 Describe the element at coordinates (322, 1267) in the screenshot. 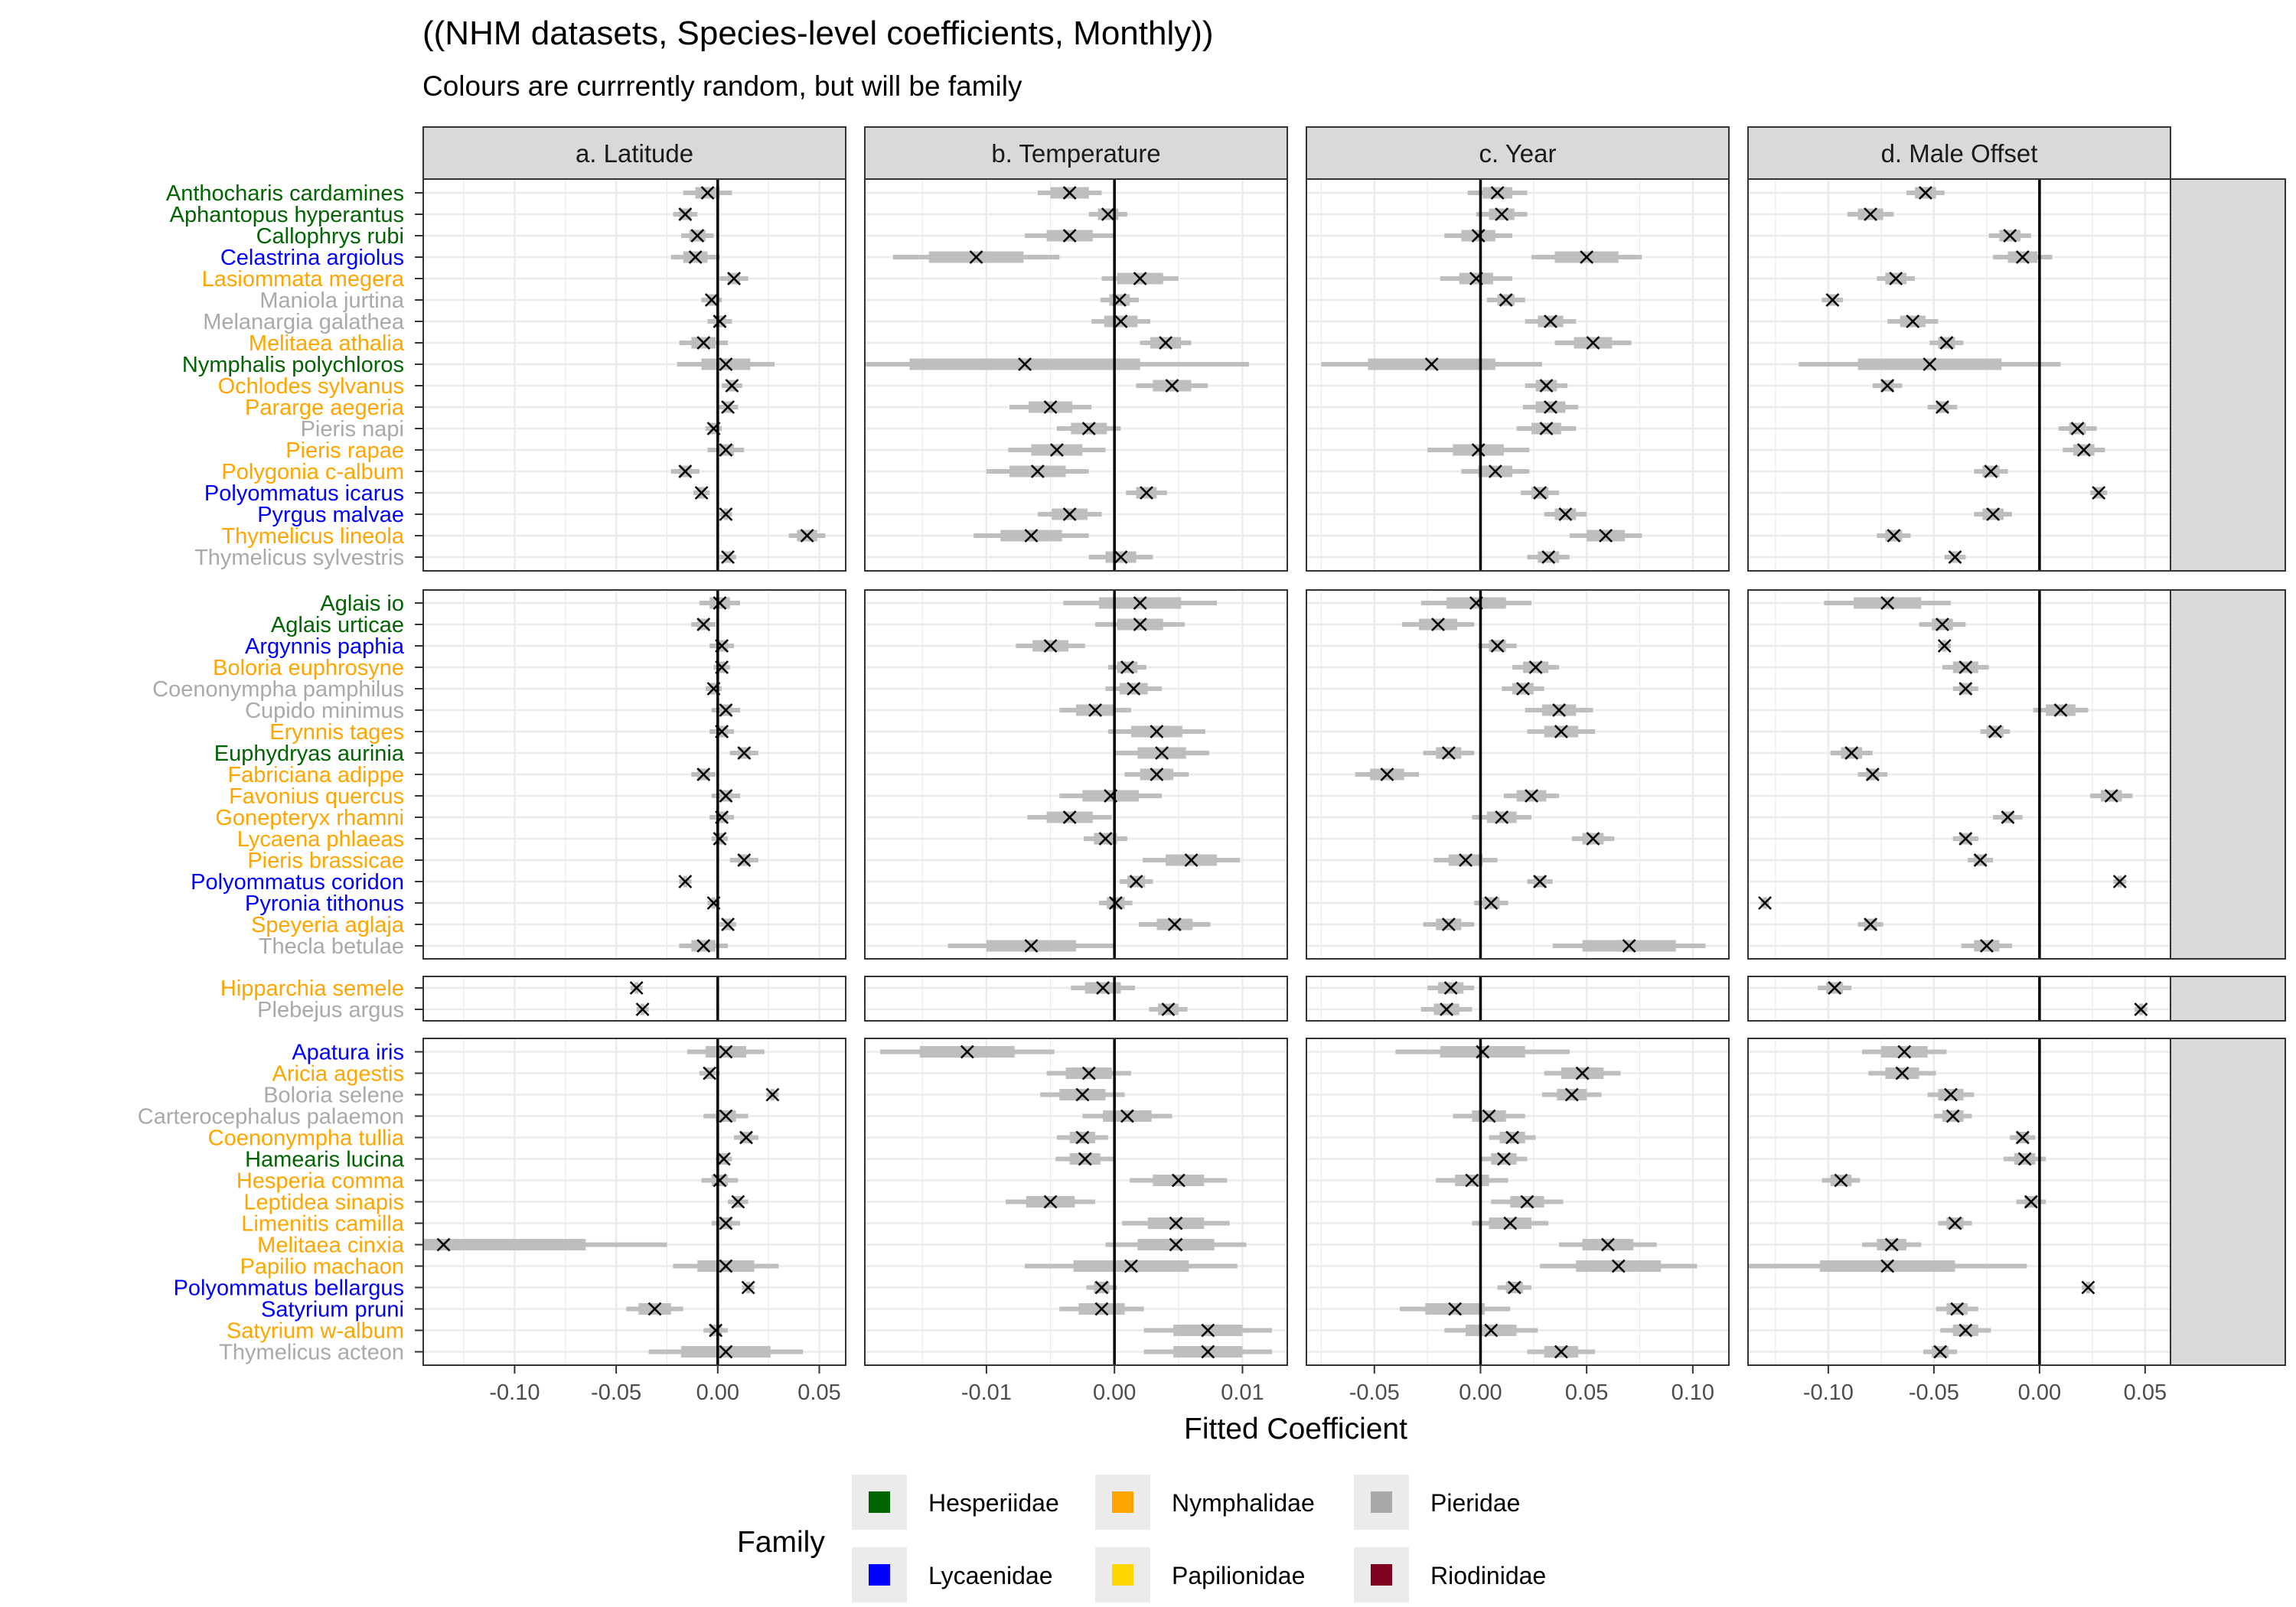

I see `species-label: Papilio machaon` at that location.